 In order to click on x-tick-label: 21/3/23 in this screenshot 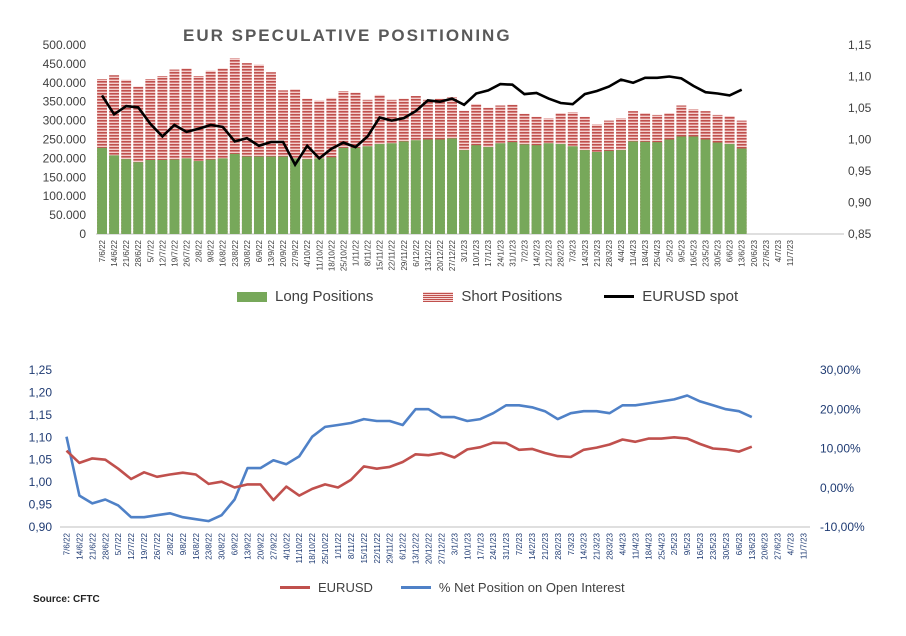, I will do `click(597, 252)`.